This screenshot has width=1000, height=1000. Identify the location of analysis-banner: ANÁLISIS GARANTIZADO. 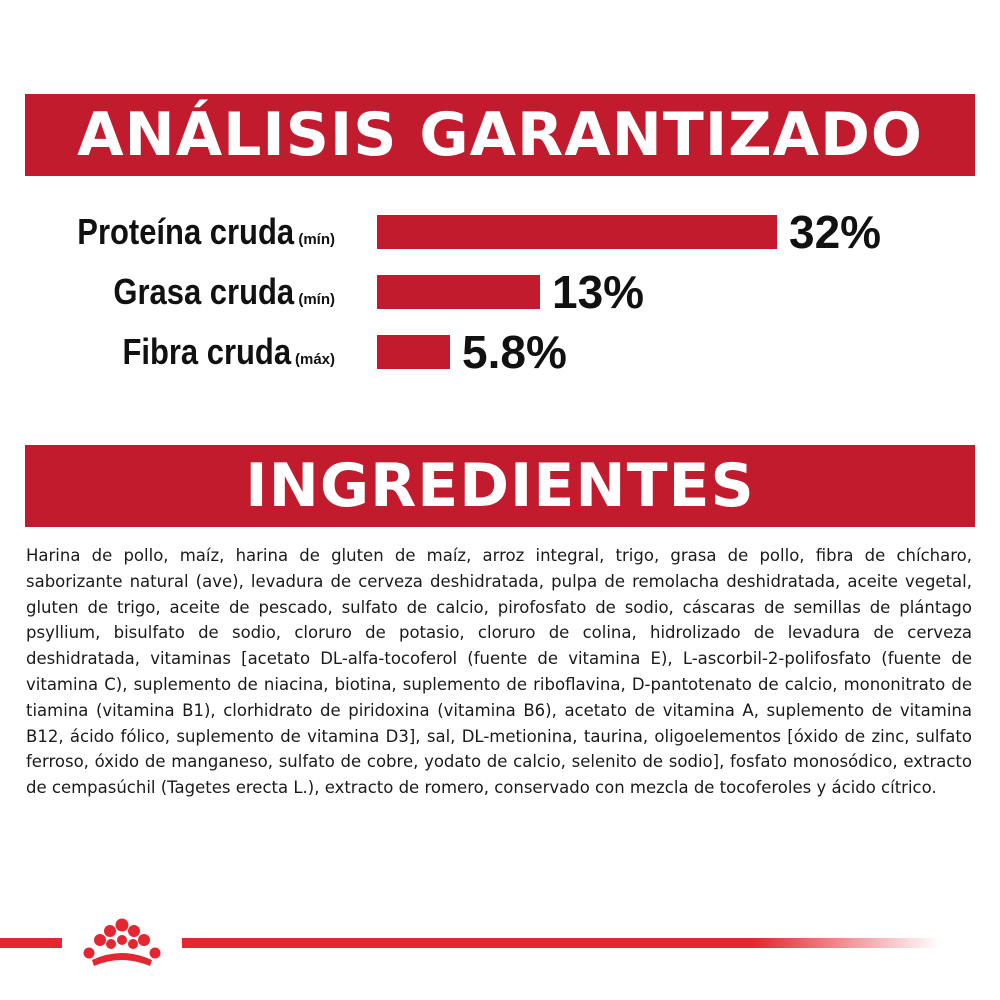
(500, 135).